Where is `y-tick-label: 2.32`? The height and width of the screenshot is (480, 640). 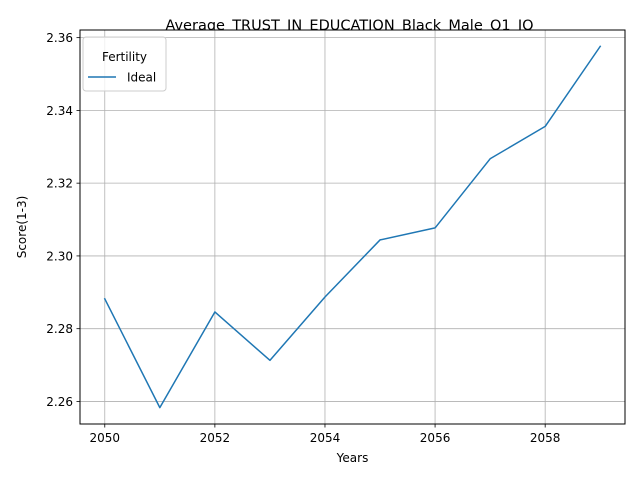 y-tick-label: 2.32 is located at coordinates (59, 184).